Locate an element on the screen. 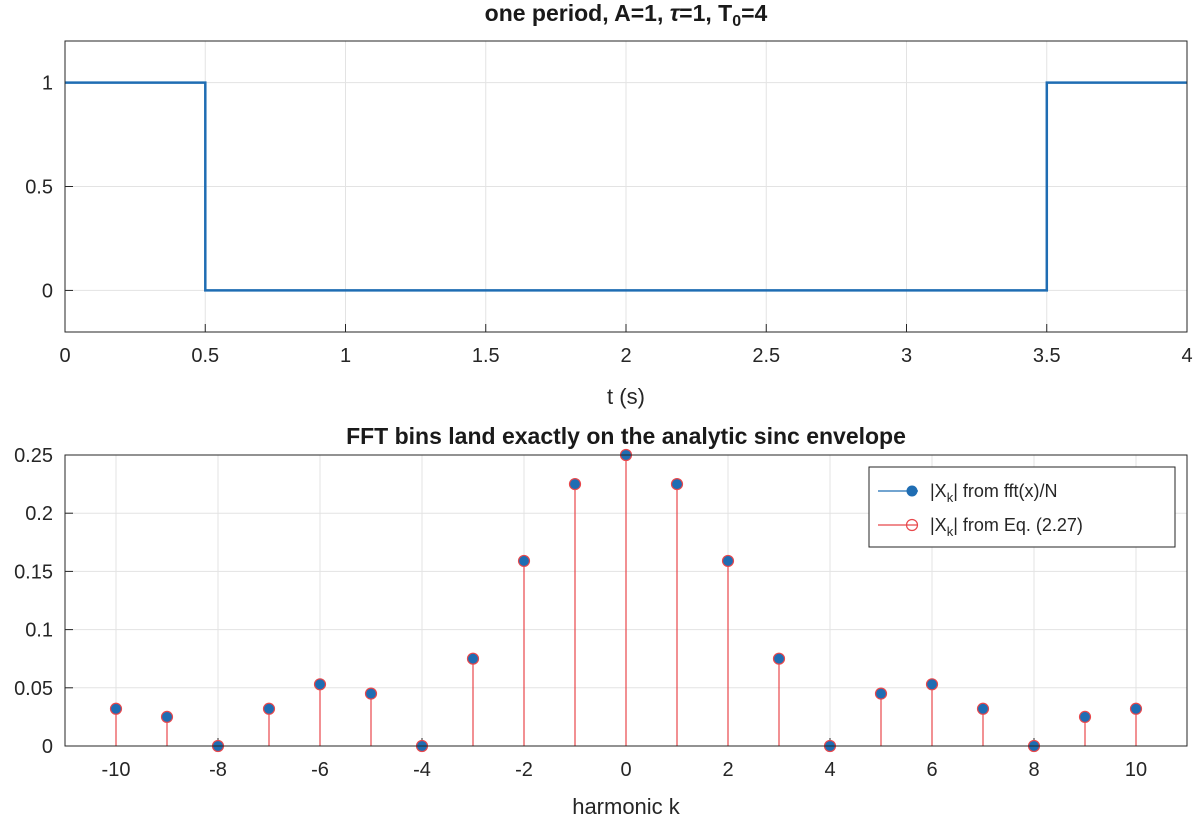  legend-label-fft: |Xk| from fft(x)/N is located at coordinates (994, 493).